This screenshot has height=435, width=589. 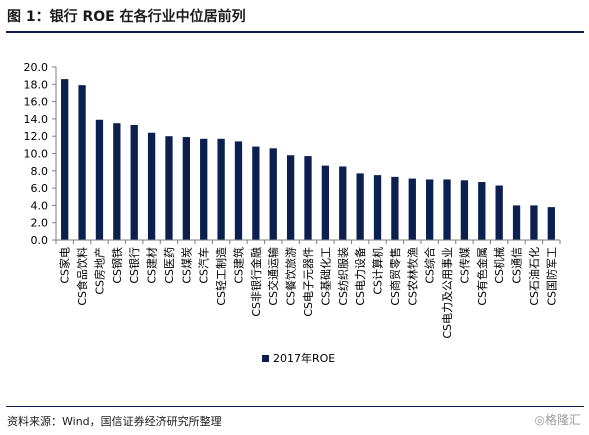 I want to click on legend: 2017年ROE, so click(x=298, y=358).